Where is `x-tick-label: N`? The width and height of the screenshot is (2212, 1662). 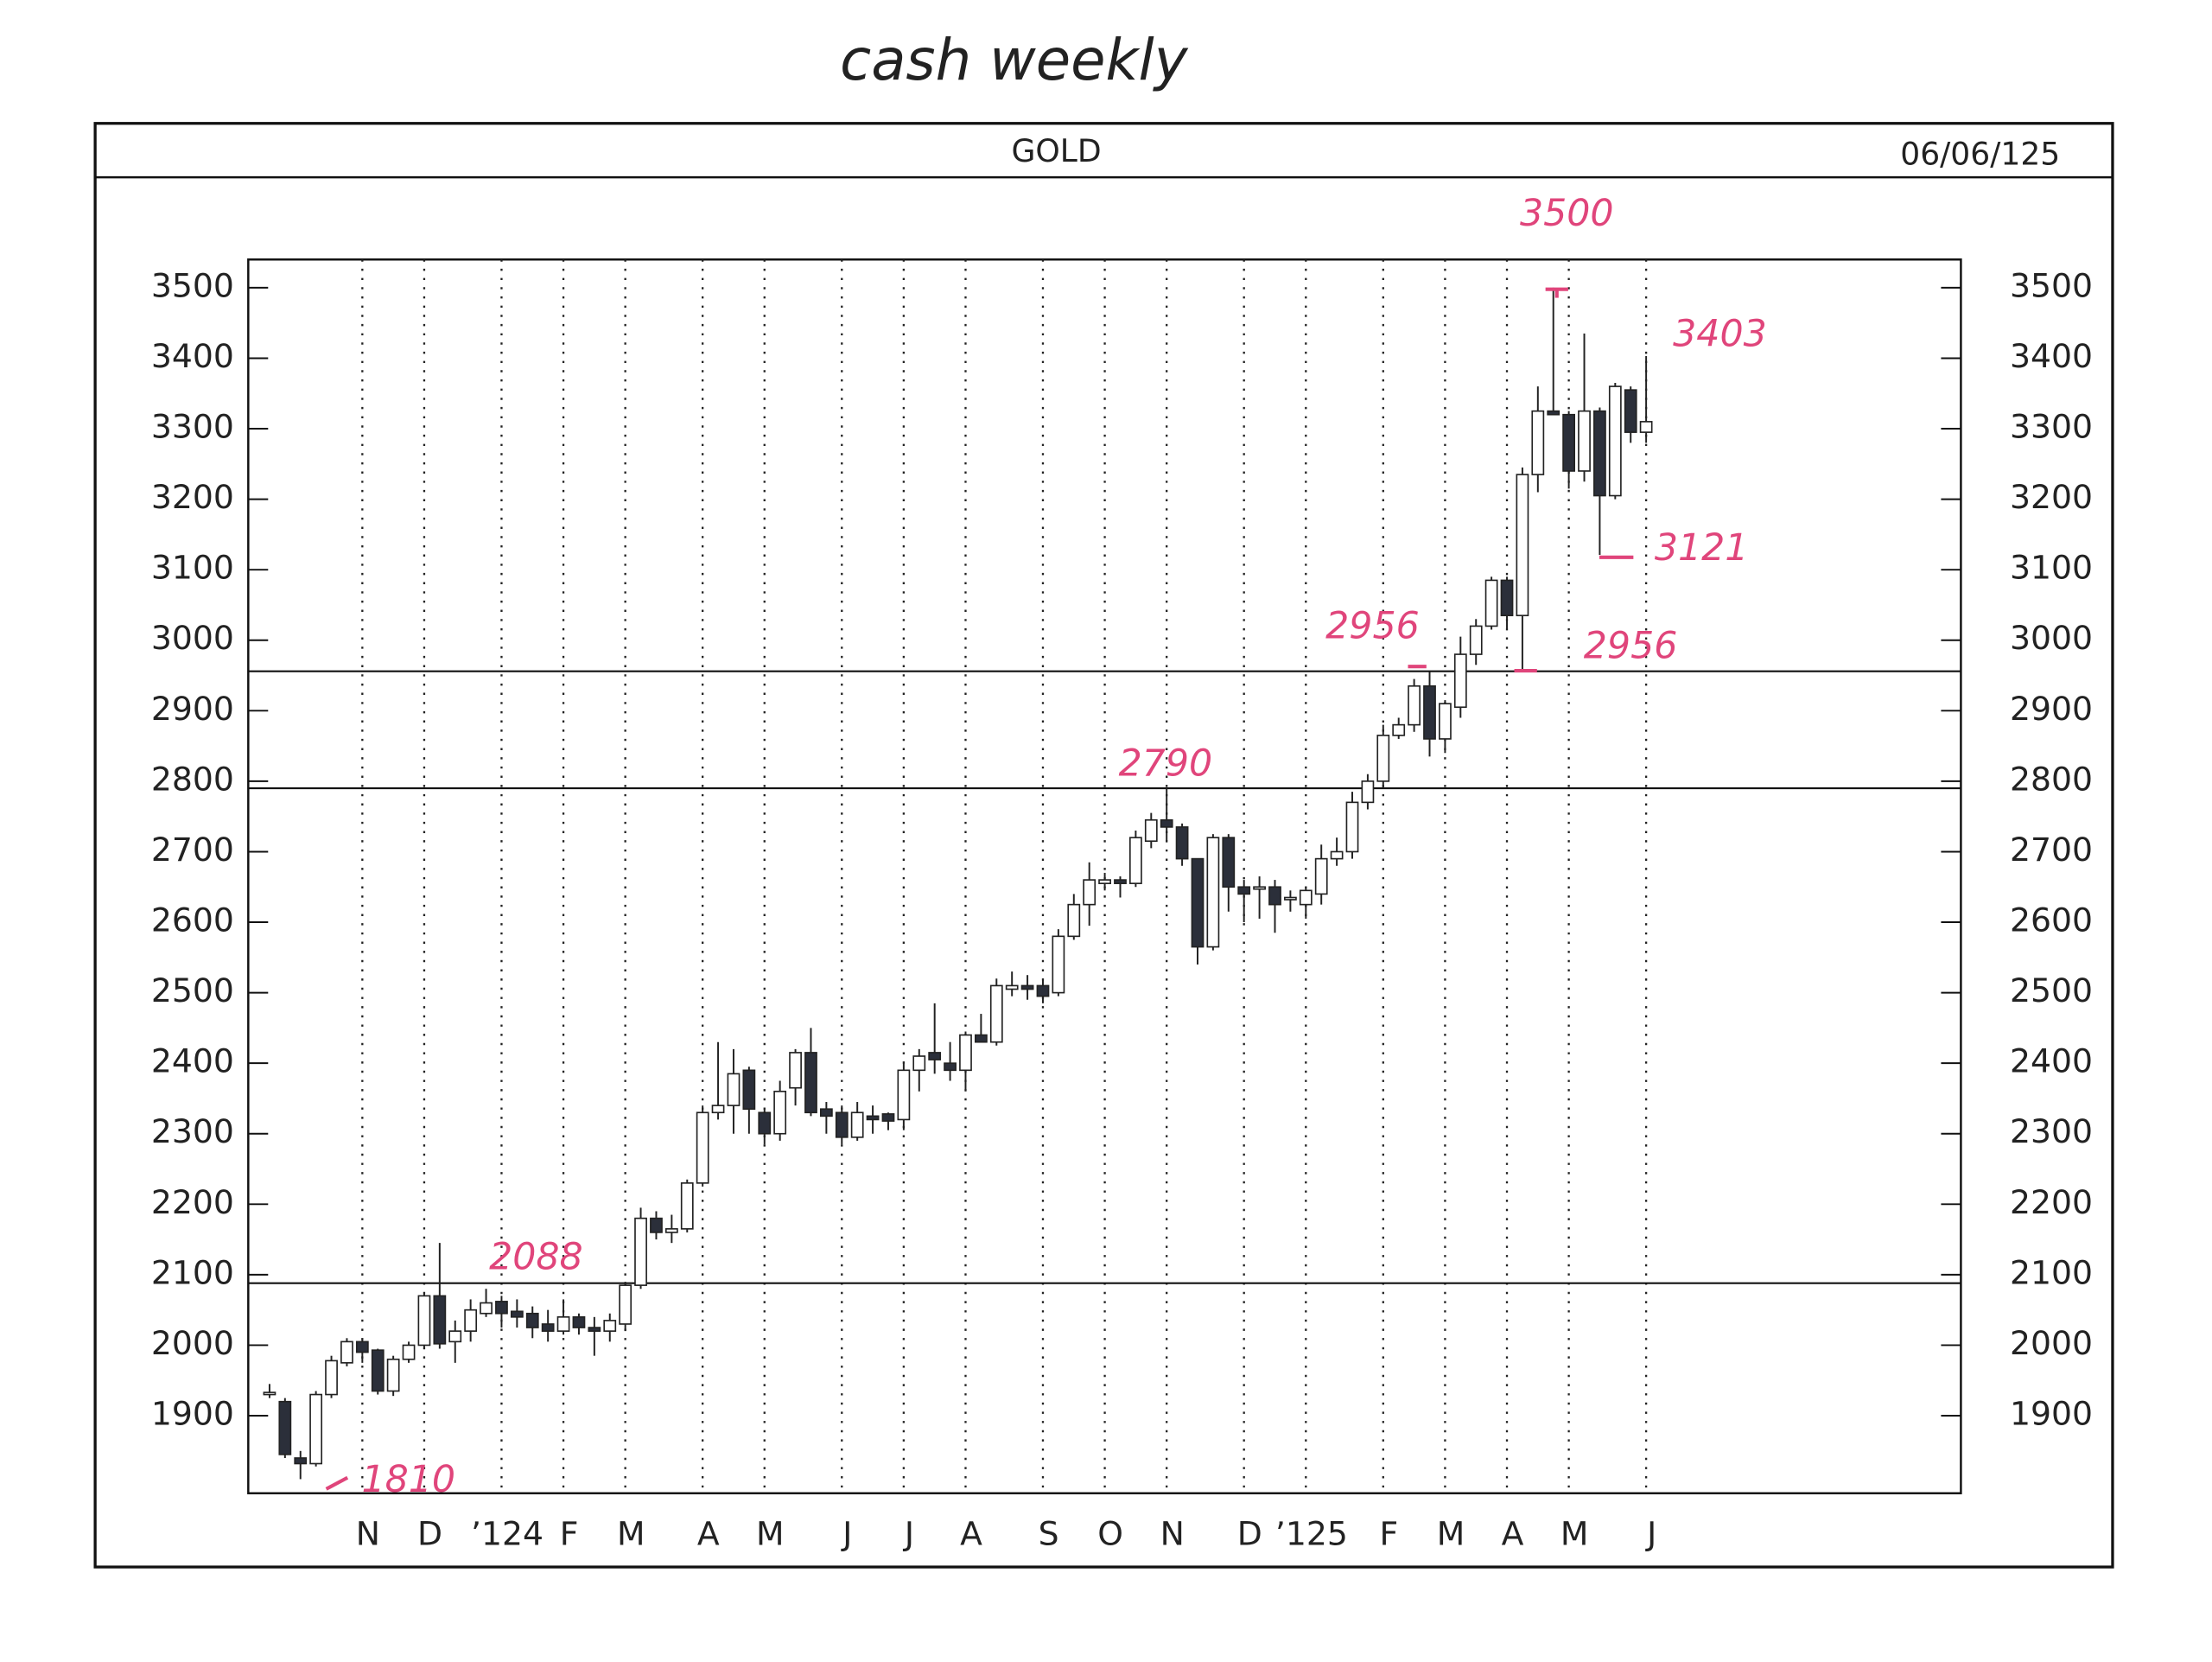 x-tick-label: N is located at coordinates (368, 1533).